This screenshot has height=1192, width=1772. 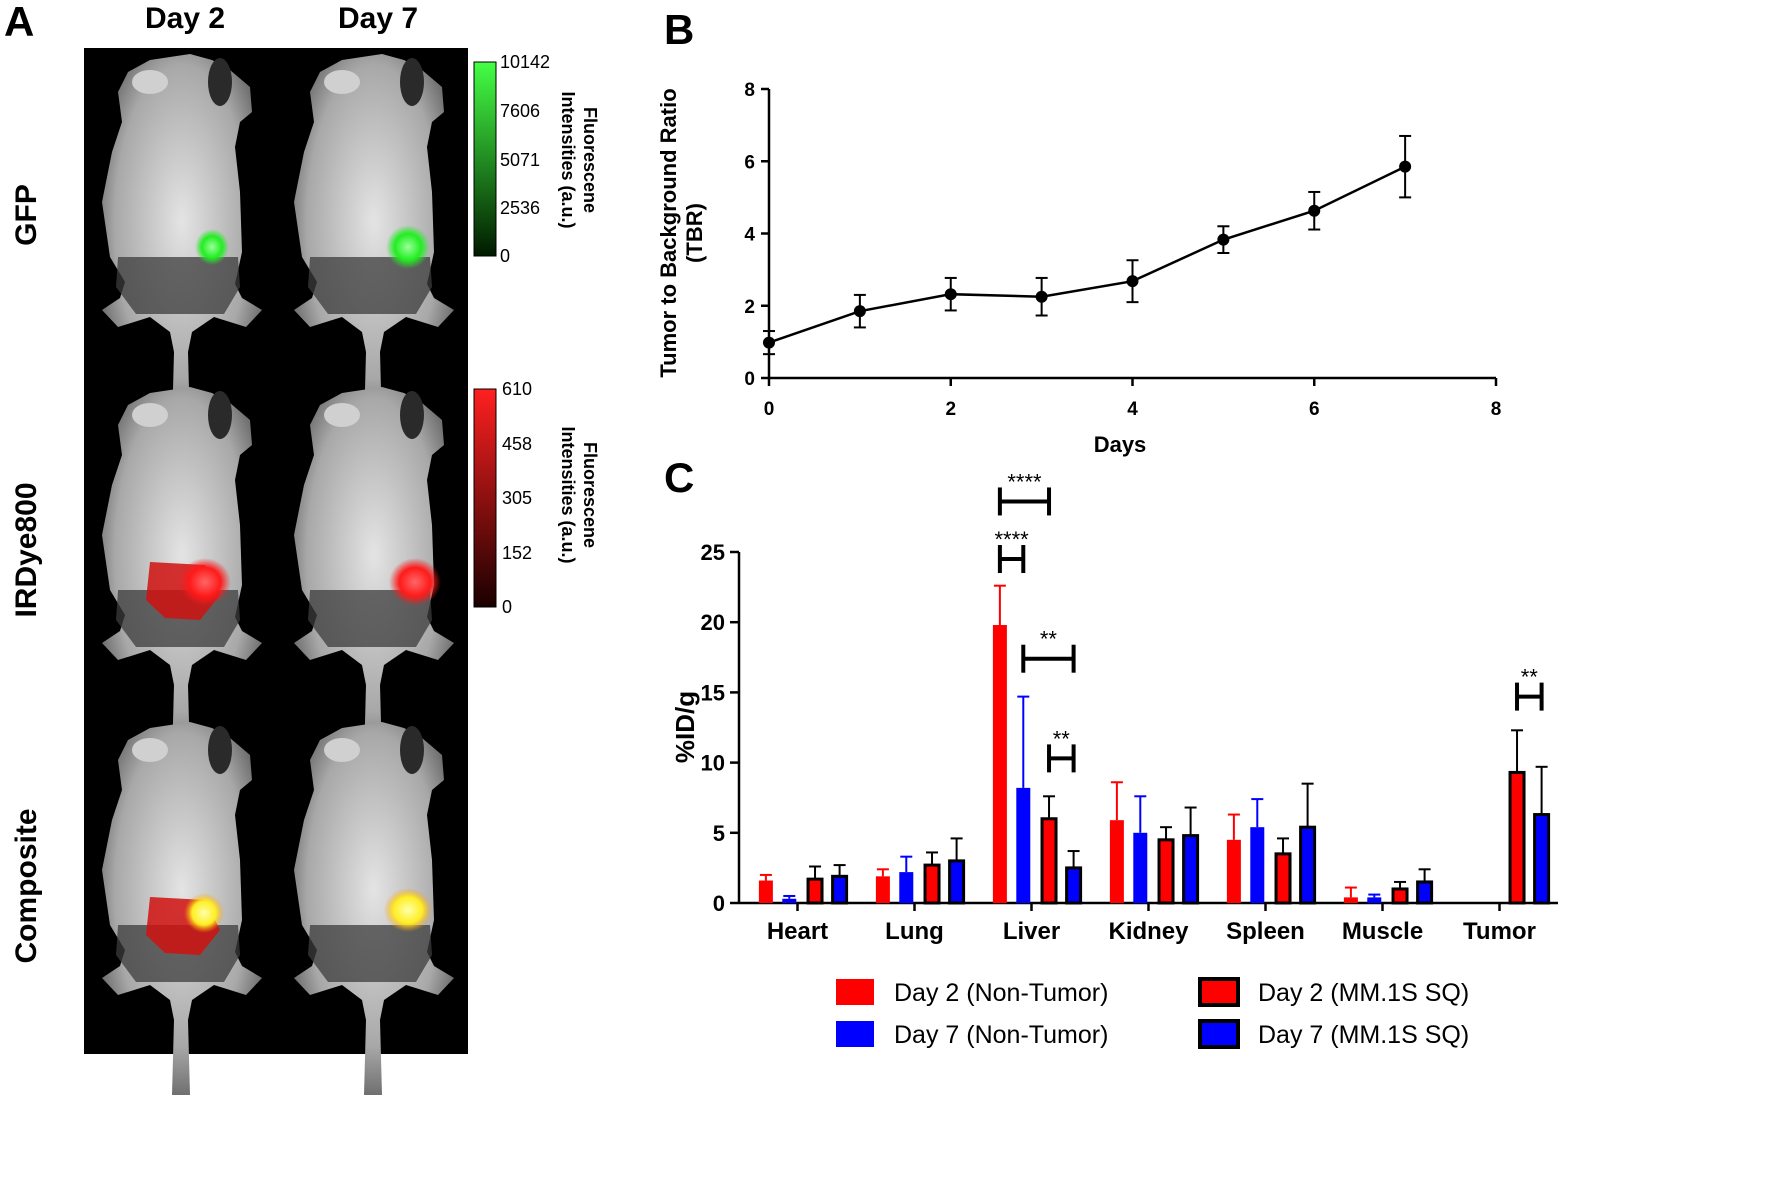 I want to click on mouse-image-composite-day7, so click(x=374, y=908).